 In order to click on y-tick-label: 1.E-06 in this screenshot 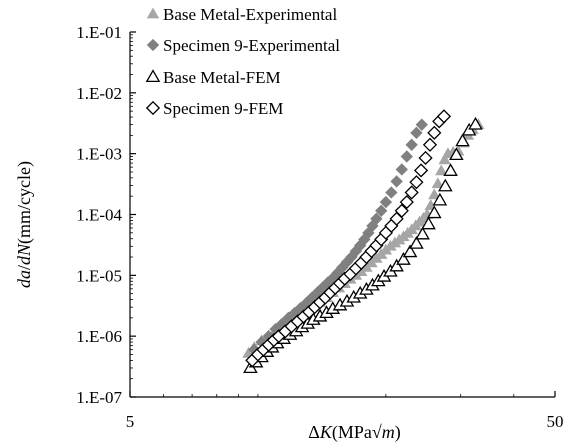, I will do `click(99, 336)`.